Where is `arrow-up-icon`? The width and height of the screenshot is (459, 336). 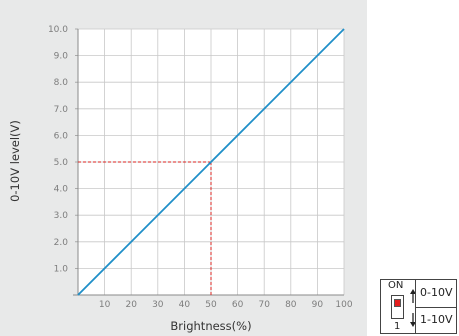 arrow-up-icon is located at coordinates (413, 296).